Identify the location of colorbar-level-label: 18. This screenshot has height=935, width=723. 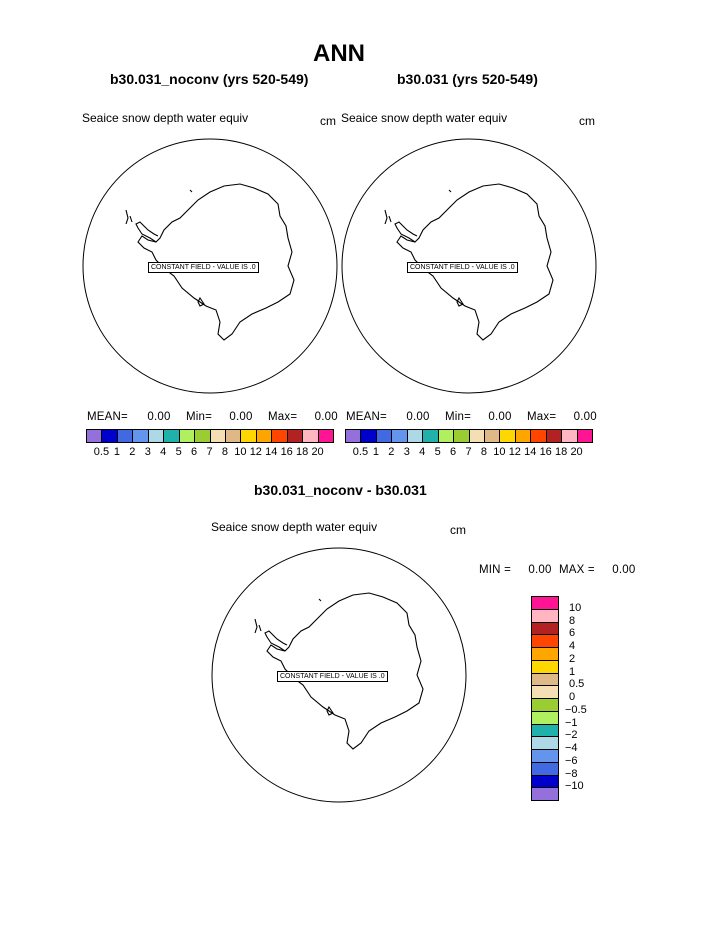
(302, 452).